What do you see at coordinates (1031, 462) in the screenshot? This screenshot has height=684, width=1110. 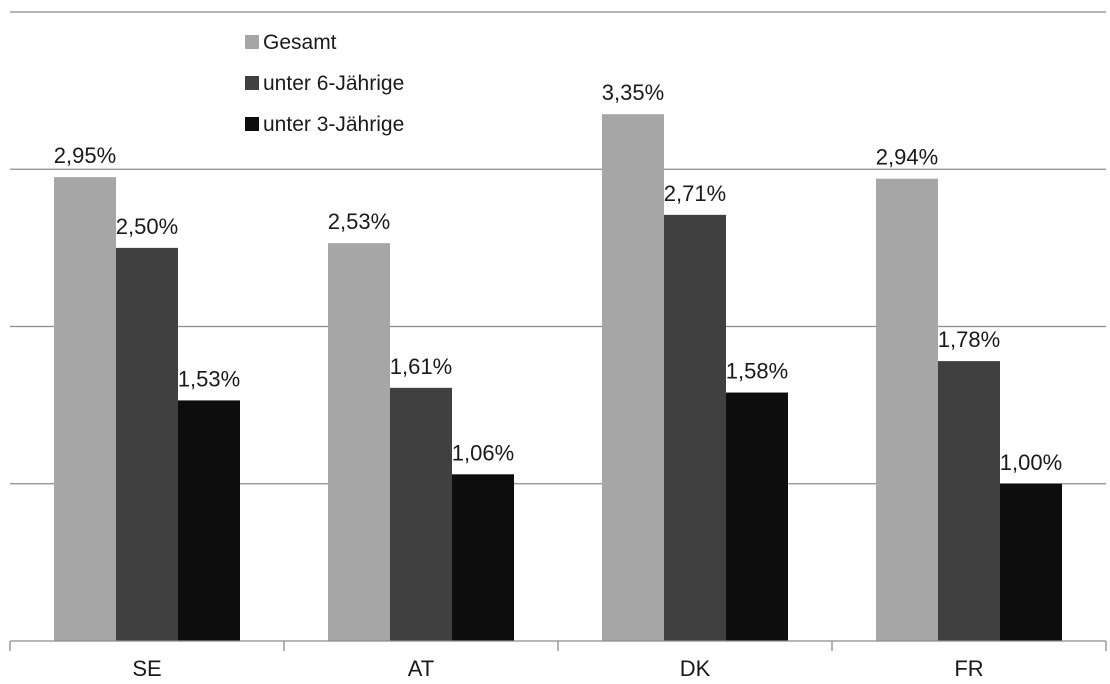 I see `data-label: 1,00%` at bounding box center [1031, 462].